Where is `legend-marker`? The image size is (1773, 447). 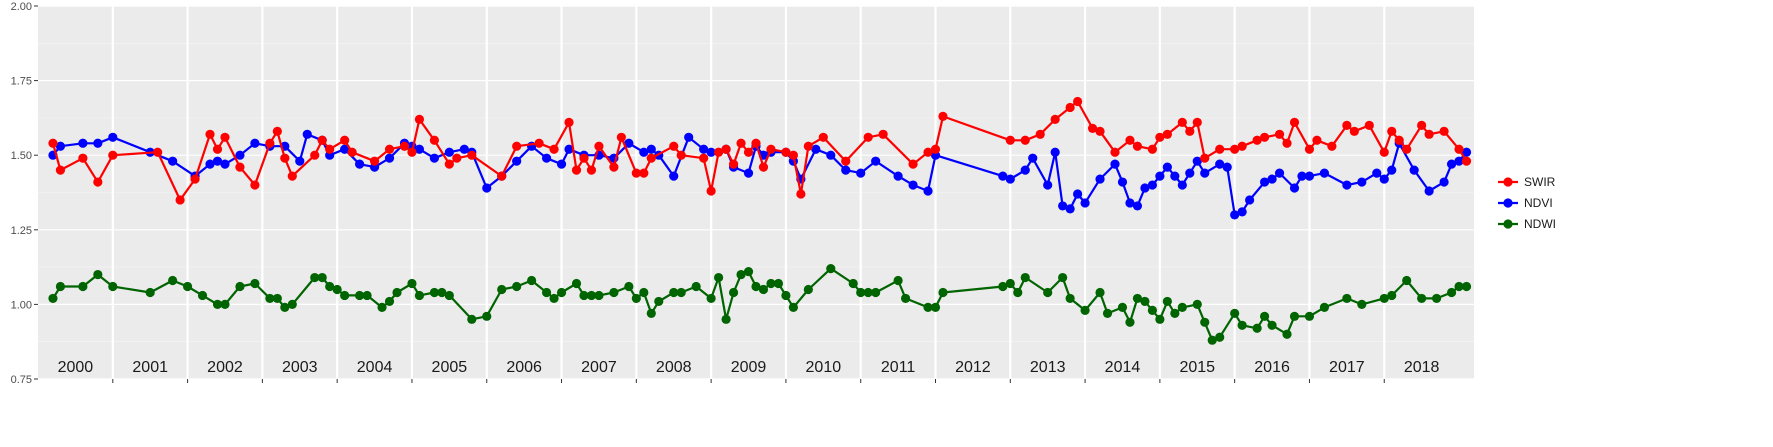
legend-marker is located at coordinates (1508, 182).